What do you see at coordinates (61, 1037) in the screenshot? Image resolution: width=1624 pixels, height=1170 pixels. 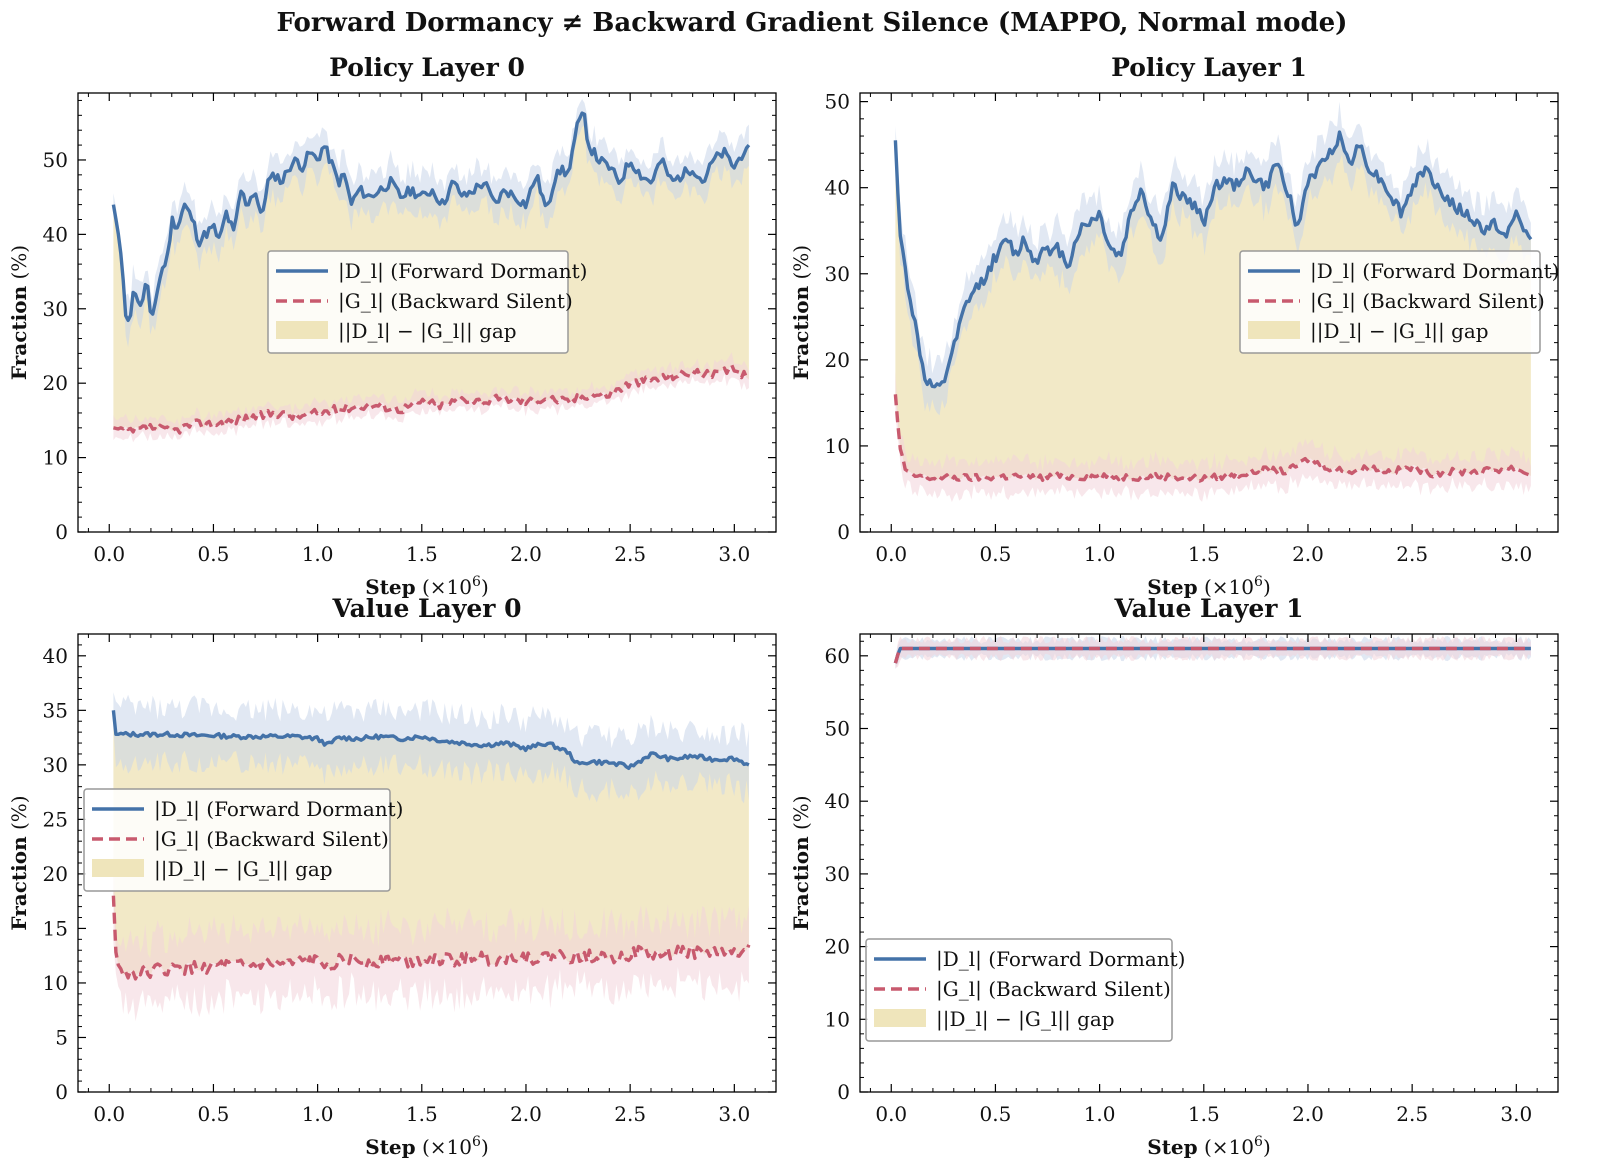 I see `y-tick-label: 5` at bounding box center [61, 1037].